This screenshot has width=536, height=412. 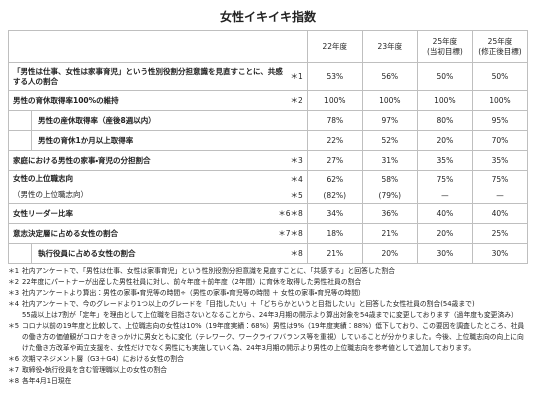 I want to click on cell-value: (82%), so click(x=334, y=195).